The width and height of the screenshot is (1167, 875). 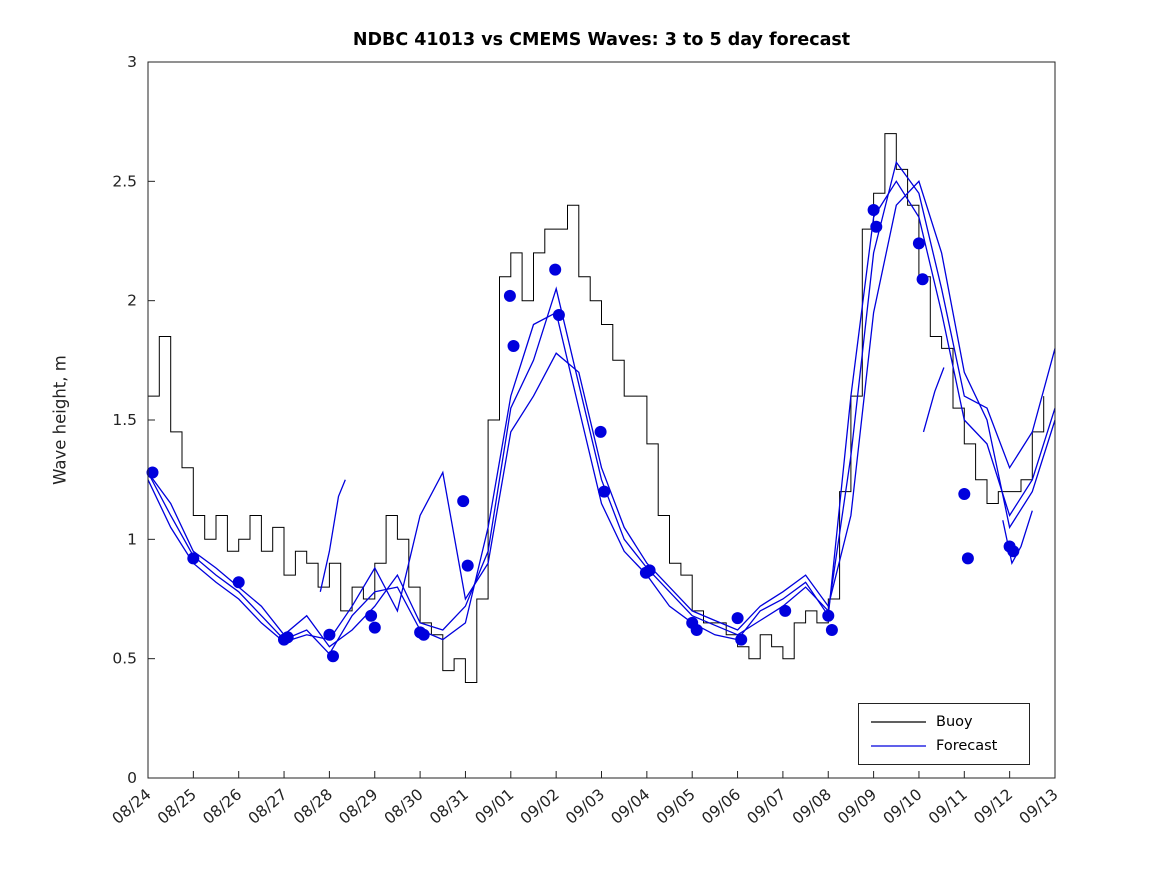 I want to click on x-tick-label: 09/13, so click(x=1039, y=806).